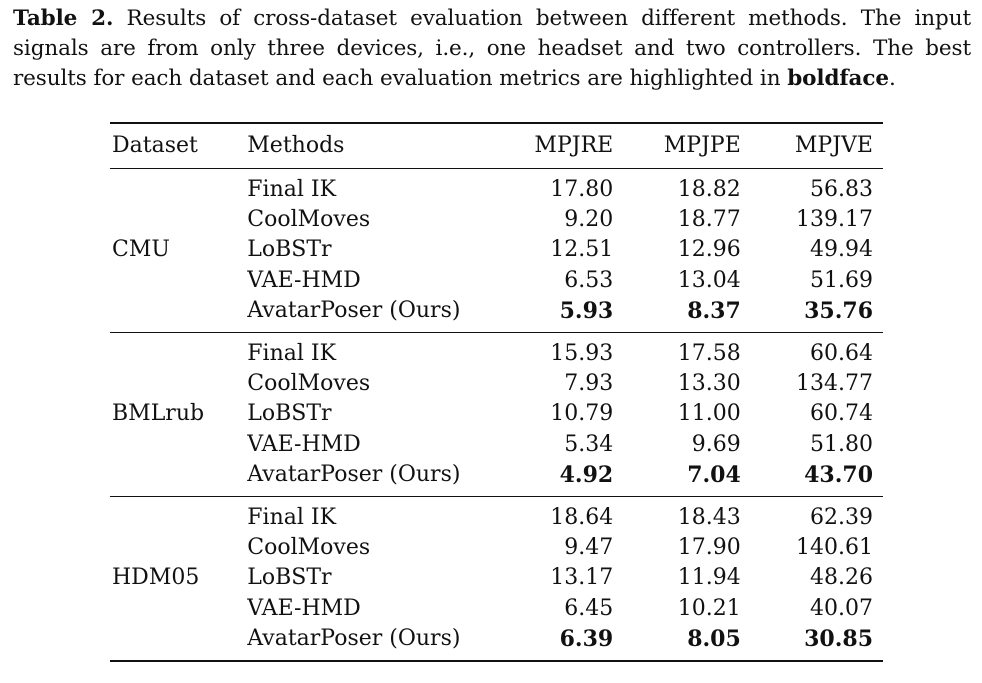  Describe the element at coordinates (582, 414) in the screenshot. I see `mpjre-cell: 10.79` at that location.